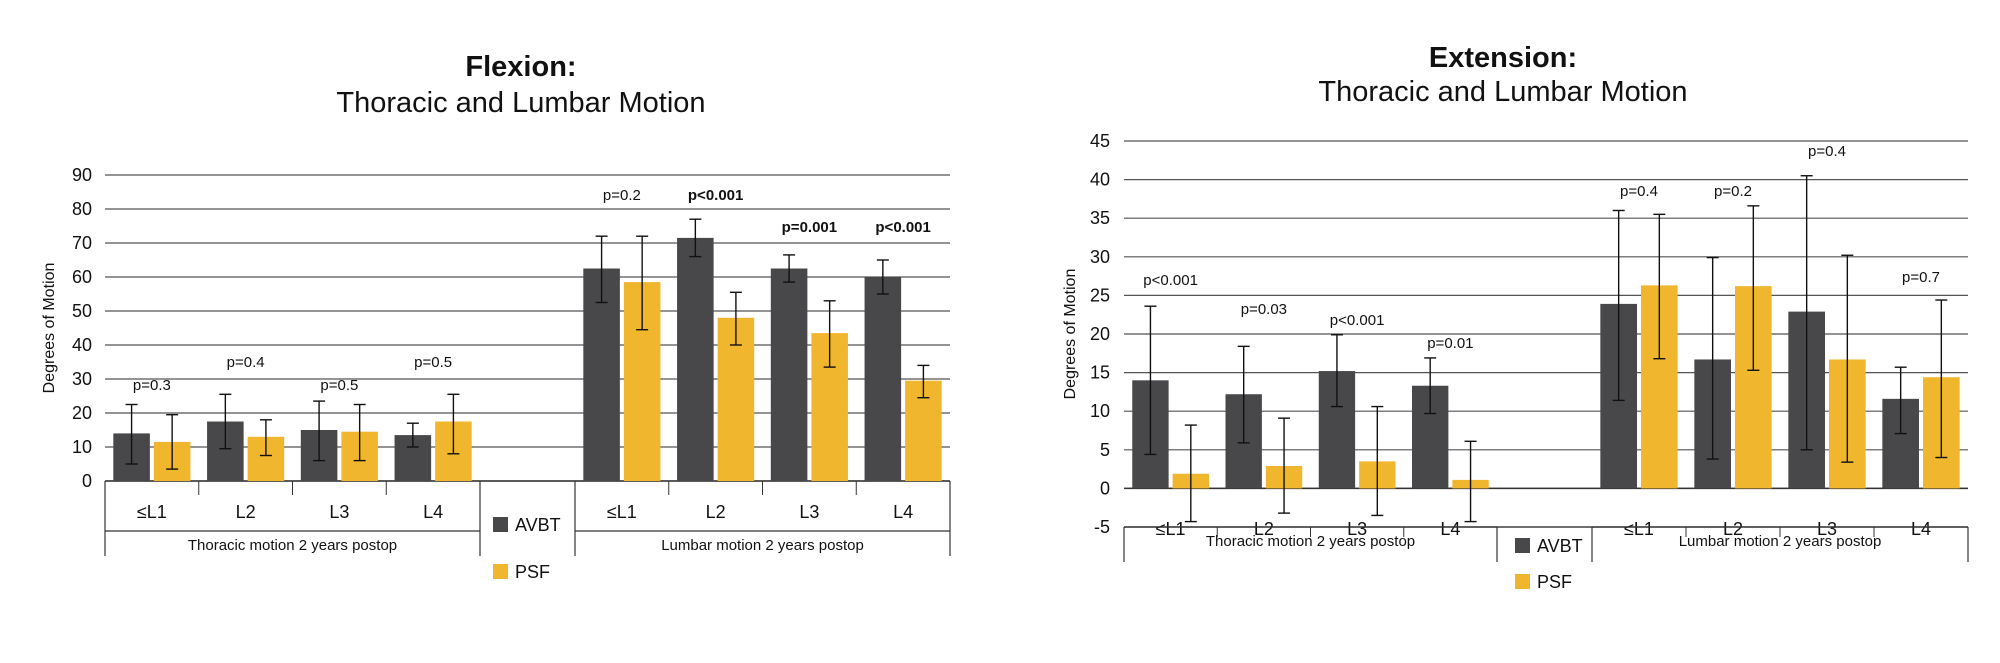 This screenshot has width=2000, height=663. What do you see at coordinates (1733, 191) in the screenshot?
I see `extension-p-value: p=0.2` at bounding box center [1733, 191].